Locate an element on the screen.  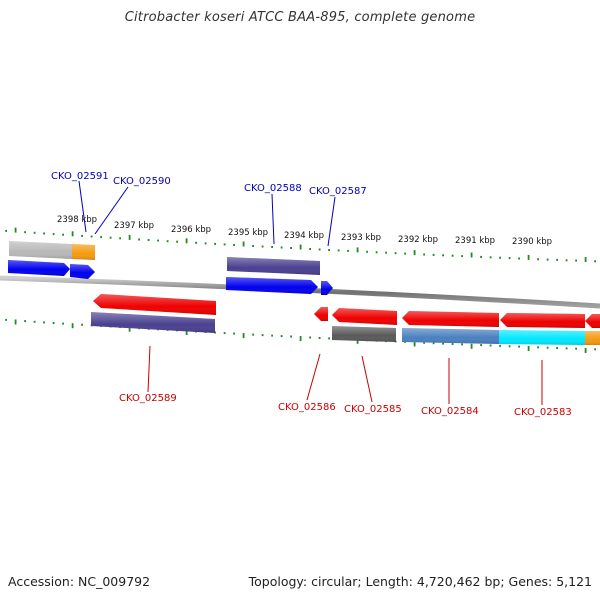
gene-label-reverse: CKO_02585 is located at coordinates (373, 409).